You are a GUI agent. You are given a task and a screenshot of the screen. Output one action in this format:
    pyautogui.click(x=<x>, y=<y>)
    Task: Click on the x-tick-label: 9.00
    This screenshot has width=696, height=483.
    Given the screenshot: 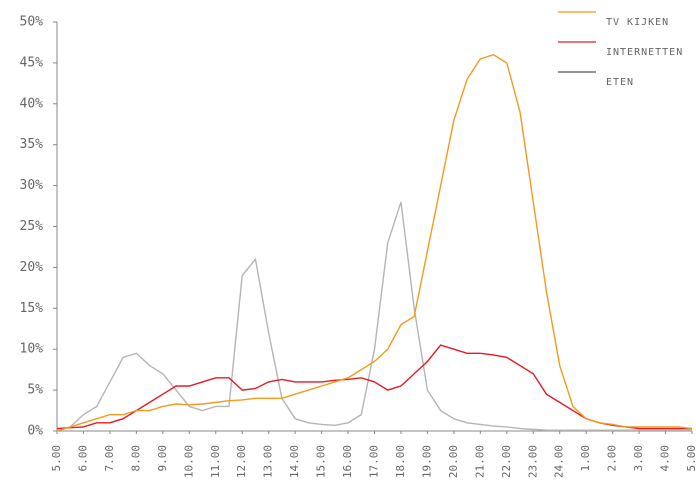 What is the action you would take?
    pyautogui.click(x=162, y=458)
    